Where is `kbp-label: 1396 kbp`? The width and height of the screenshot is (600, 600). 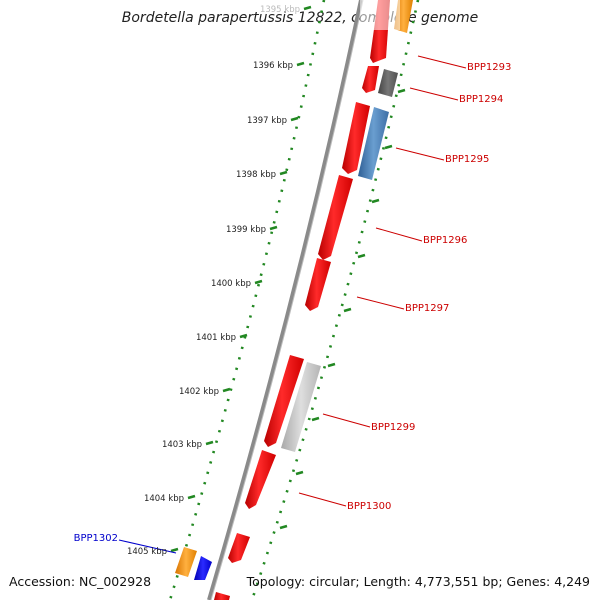
kbp-label: 1396 kbp is located at coordinates (273, 66).